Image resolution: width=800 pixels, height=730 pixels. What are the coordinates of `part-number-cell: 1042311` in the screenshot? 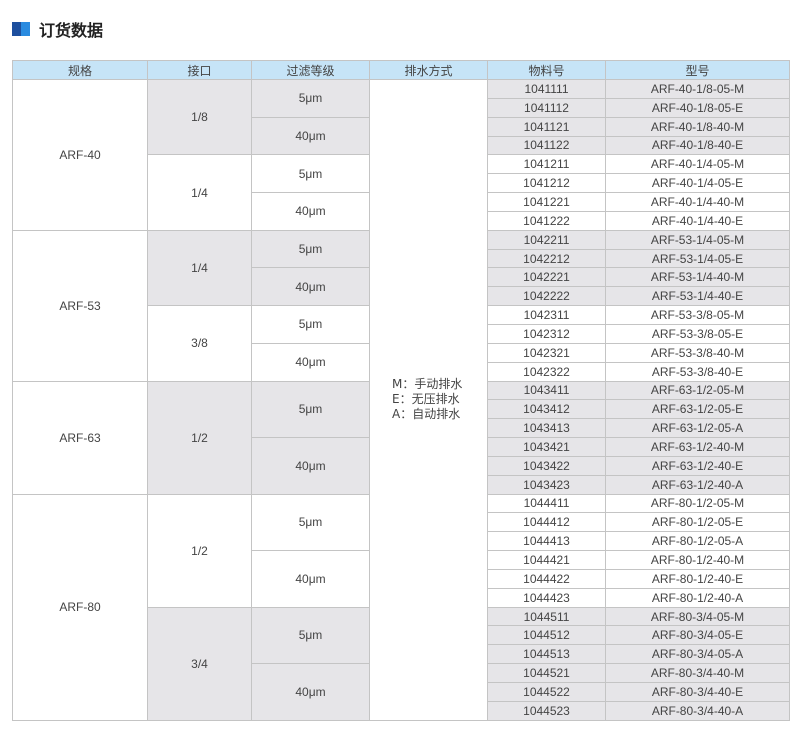 It's located at (546, 315).